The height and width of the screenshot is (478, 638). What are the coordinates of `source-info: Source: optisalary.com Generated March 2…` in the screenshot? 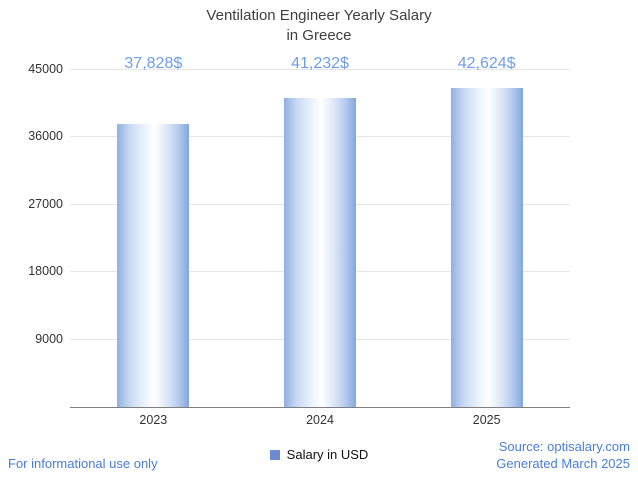 It's located at (563, 456).